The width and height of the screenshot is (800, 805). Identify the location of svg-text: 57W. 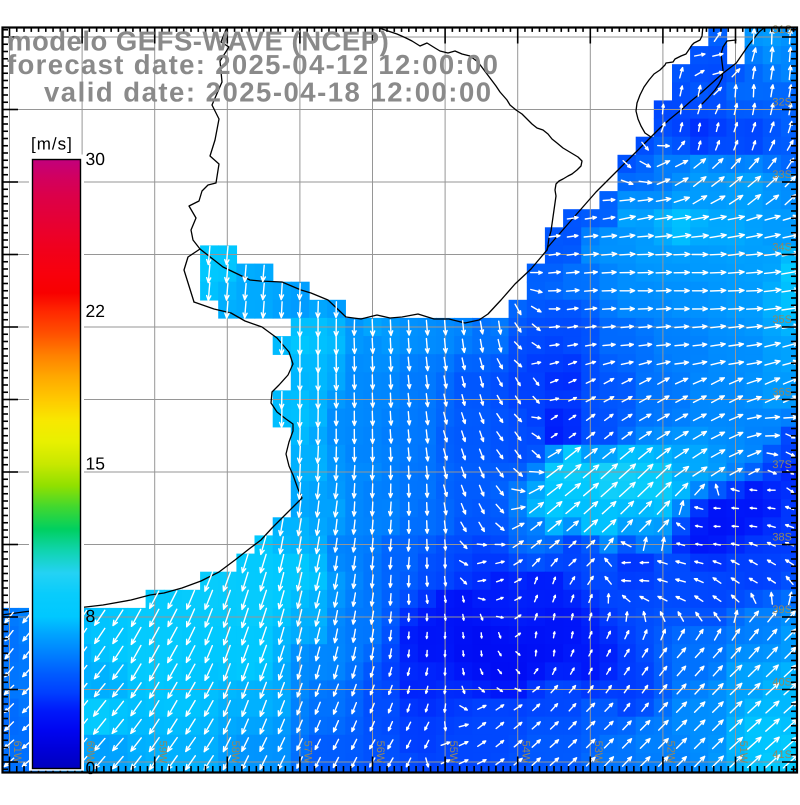
(308, 752).